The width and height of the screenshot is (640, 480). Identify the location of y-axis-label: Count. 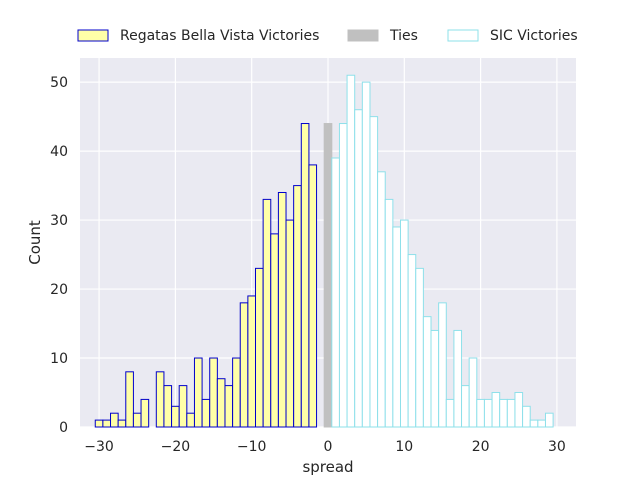
(35, 242).